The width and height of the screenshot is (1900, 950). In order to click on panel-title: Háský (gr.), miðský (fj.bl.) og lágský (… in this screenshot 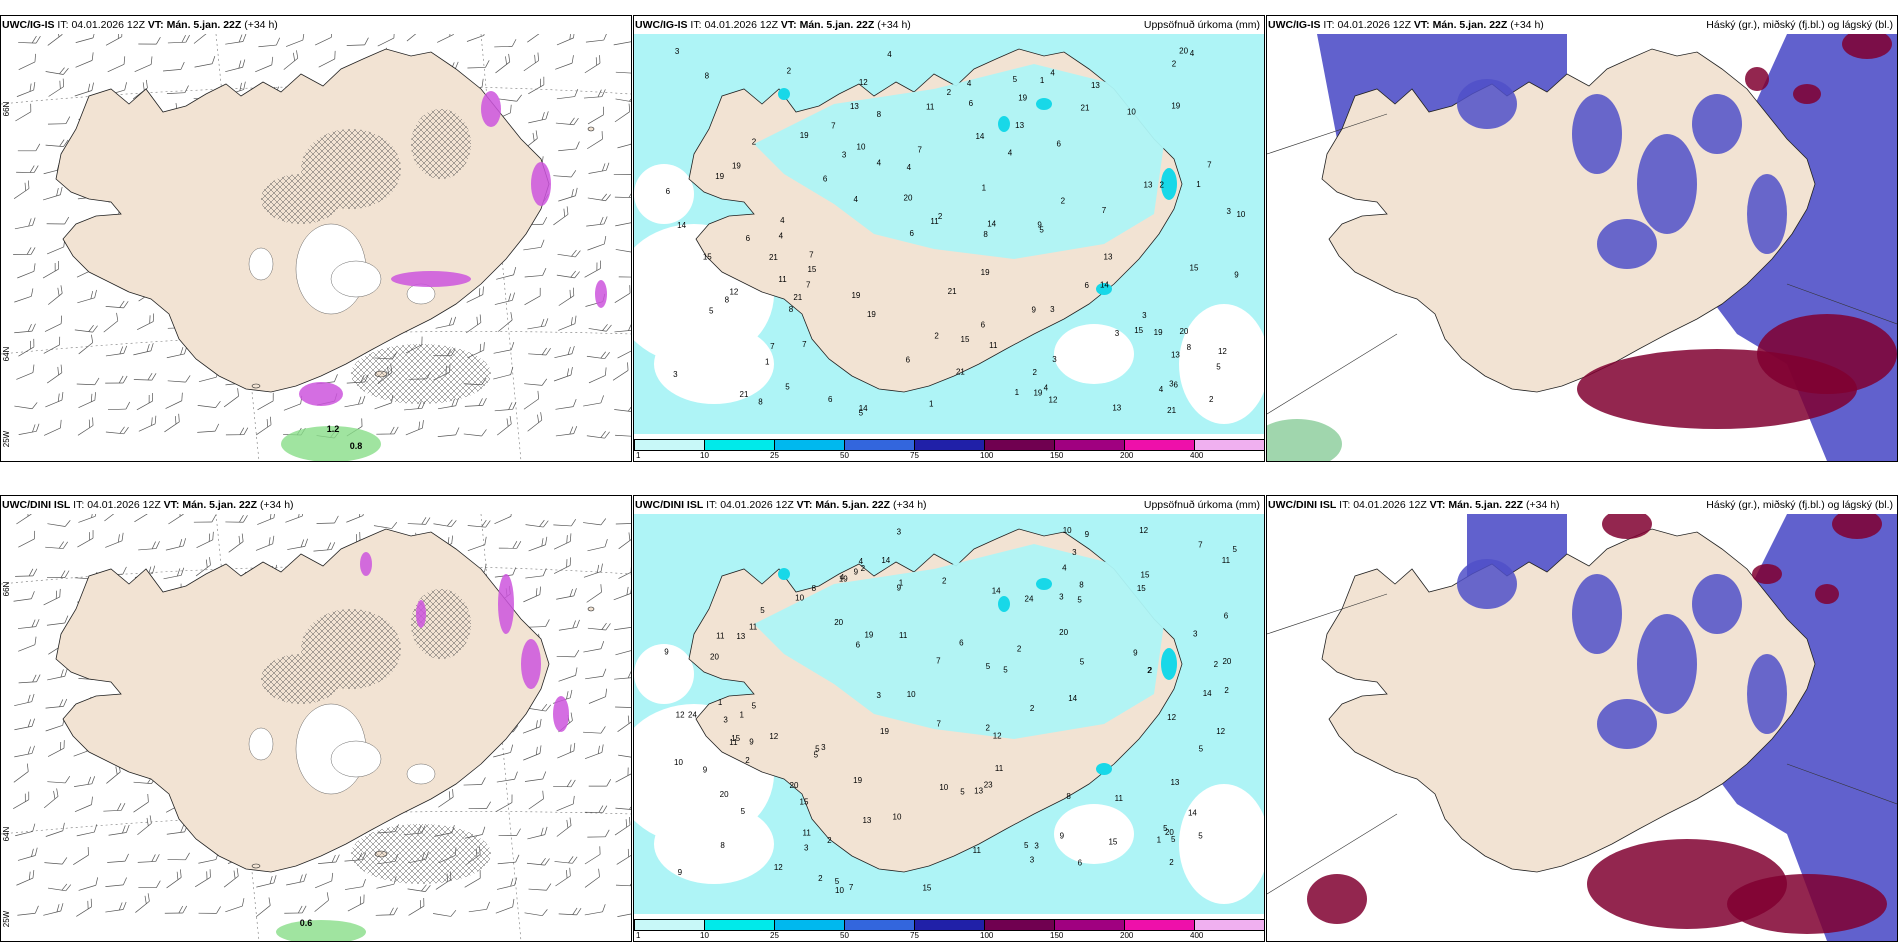, I will do `click(1799, 505)`.